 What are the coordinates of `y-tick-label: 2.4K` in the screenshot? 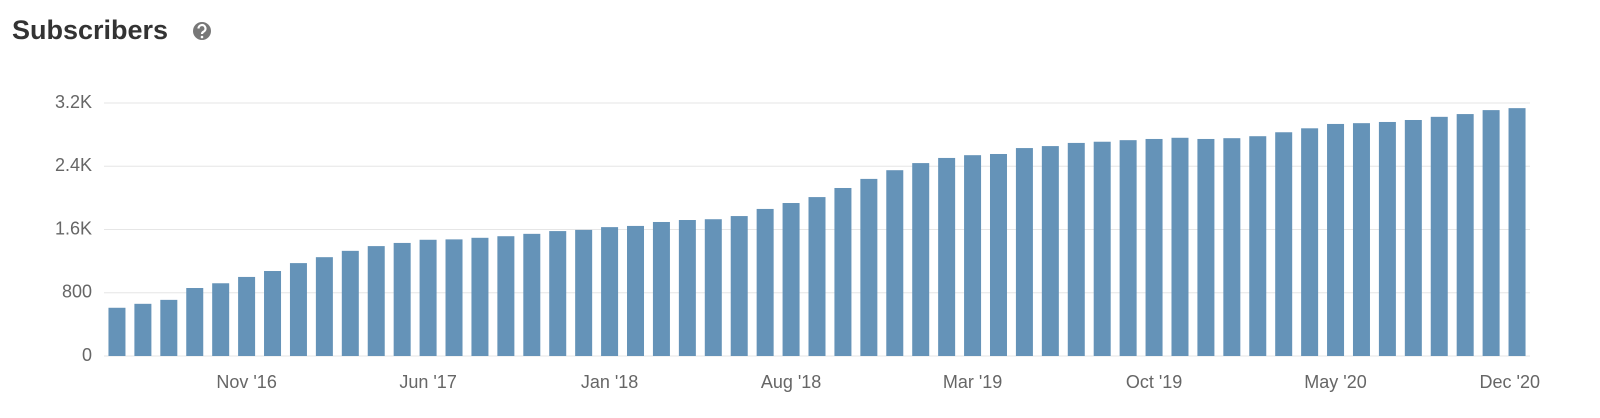 It's located at (73, 165).